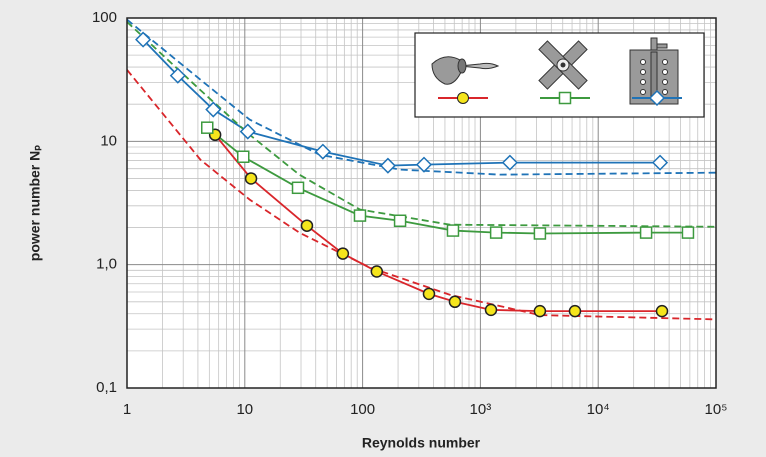 The height and width of the screenshot is (457, 766). Describe the element at coordinates (465, 70) in the screenshot. I see `propeller-icon` at that location.